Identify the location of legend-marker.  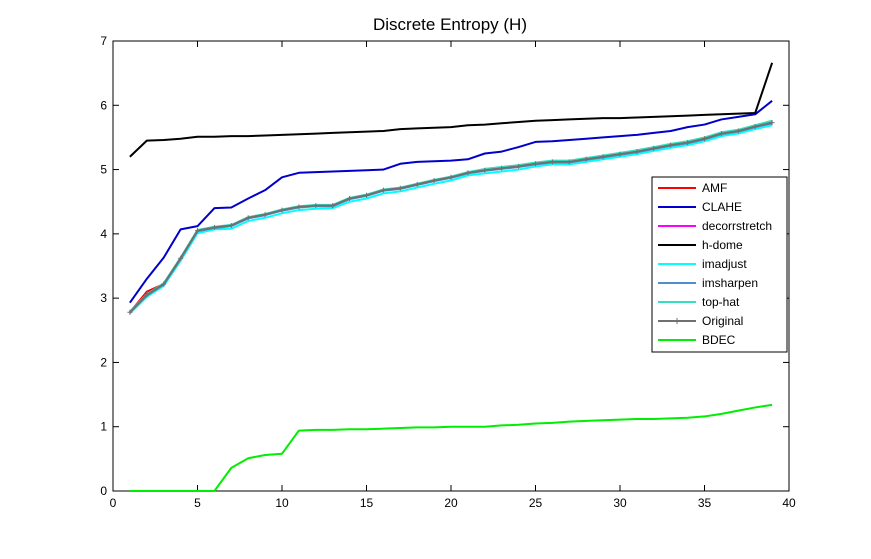
(677, 321).